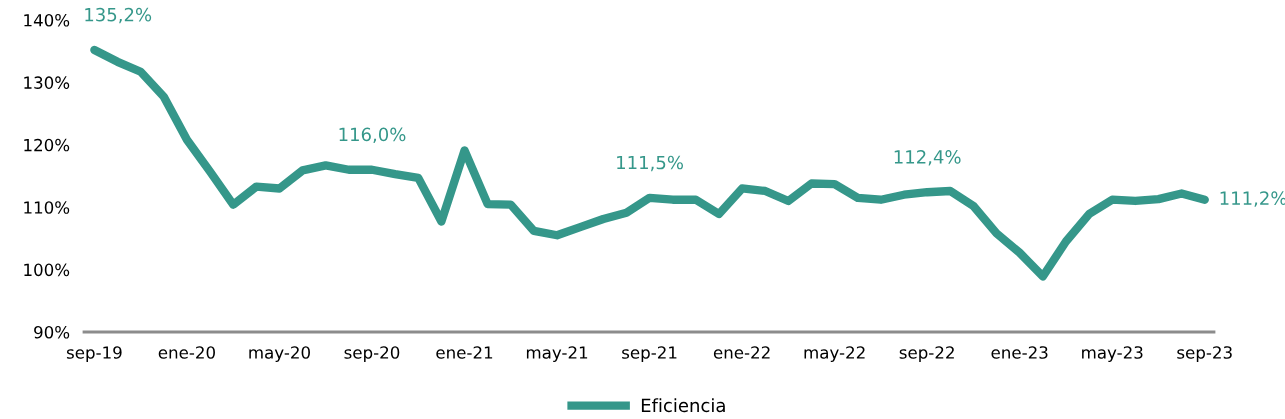  What do you see at coordinates (47, 270) in the screenshot?
I see `y-tick-label: 100%` at bounding box center [47, 270].